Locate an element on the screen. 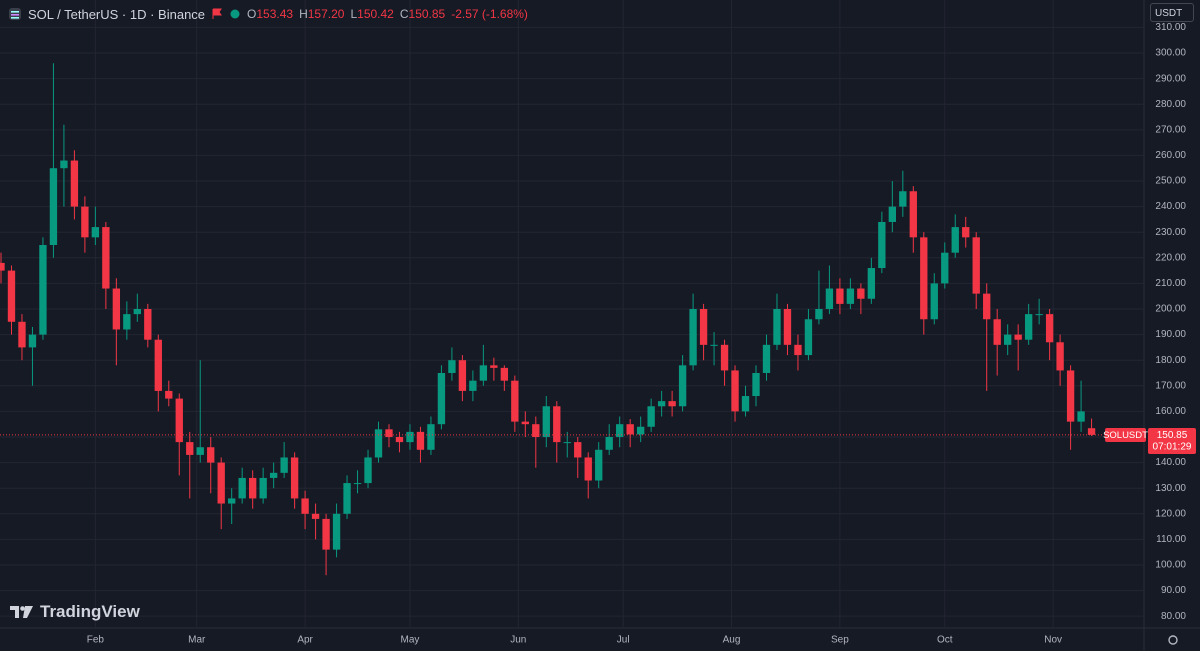 This screenshot has width=1200, height=651. brand-logo: TradingView is located at coordinates (75, 612).